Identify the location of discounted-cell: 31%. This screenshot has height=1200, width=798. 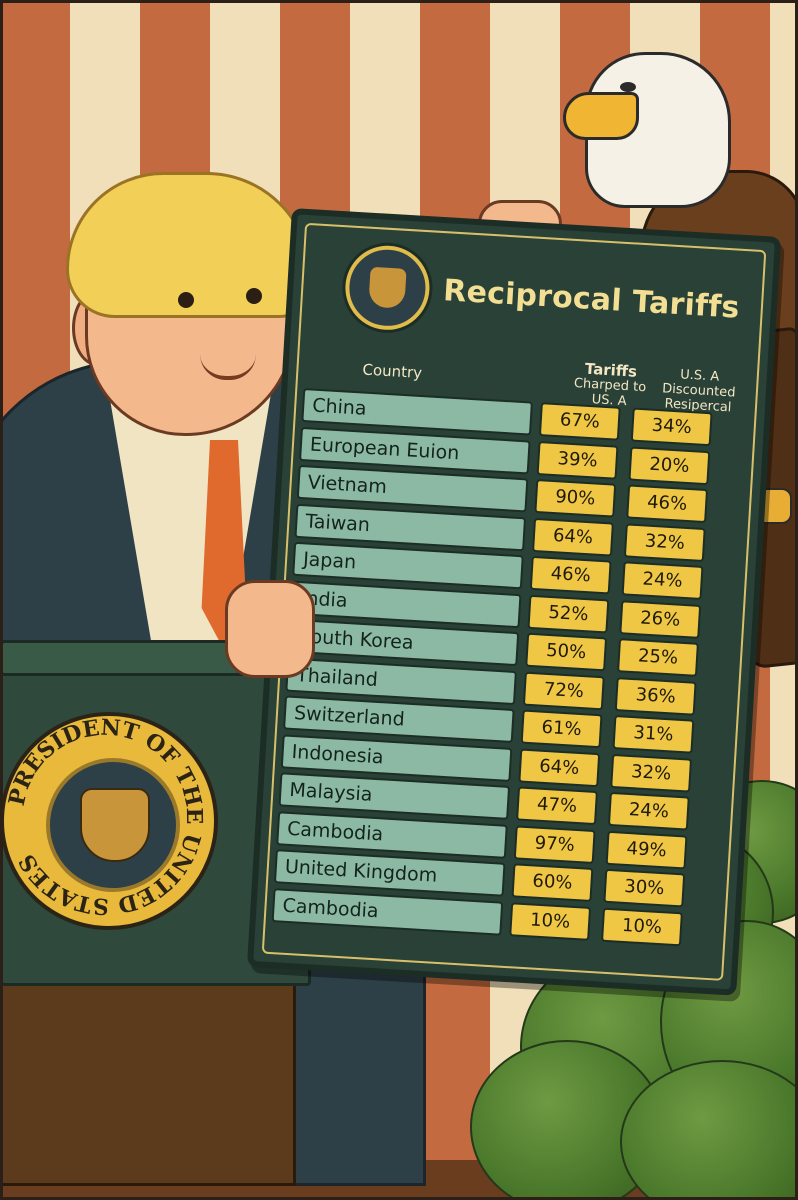
(653, 734).